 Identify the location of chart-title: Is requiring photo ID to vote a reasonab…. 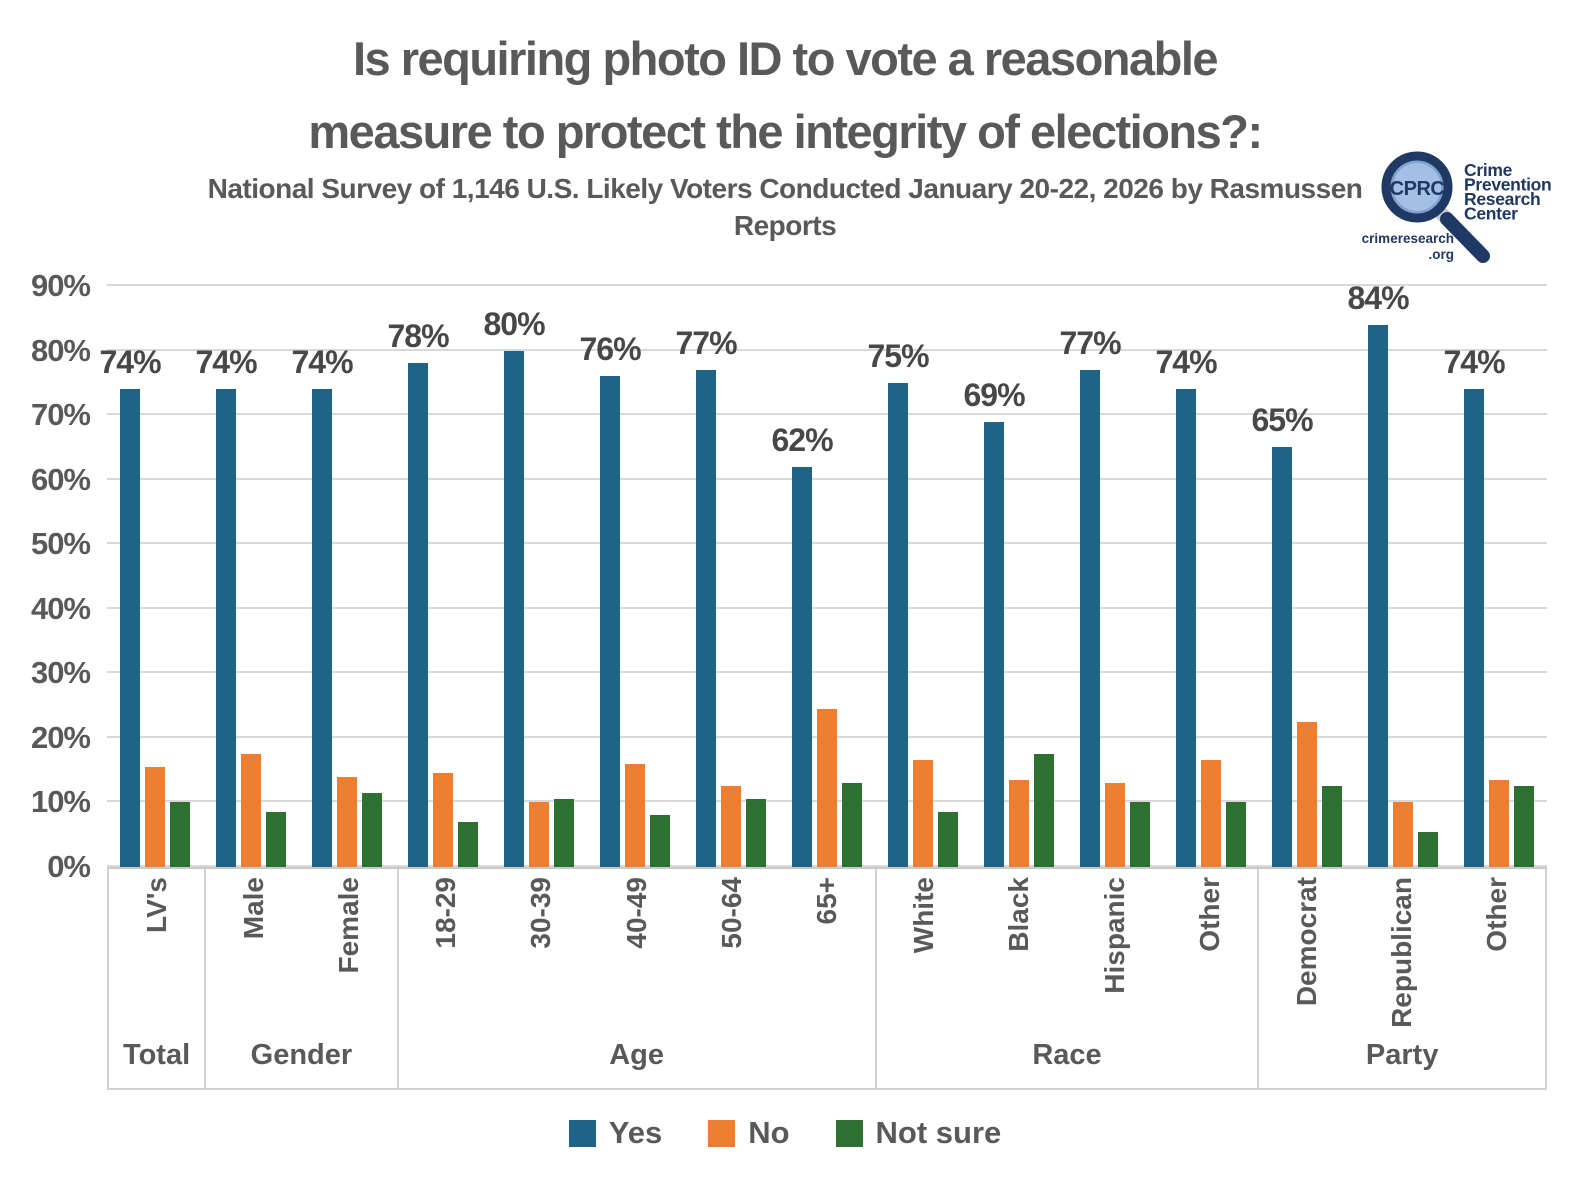
(785, 95).